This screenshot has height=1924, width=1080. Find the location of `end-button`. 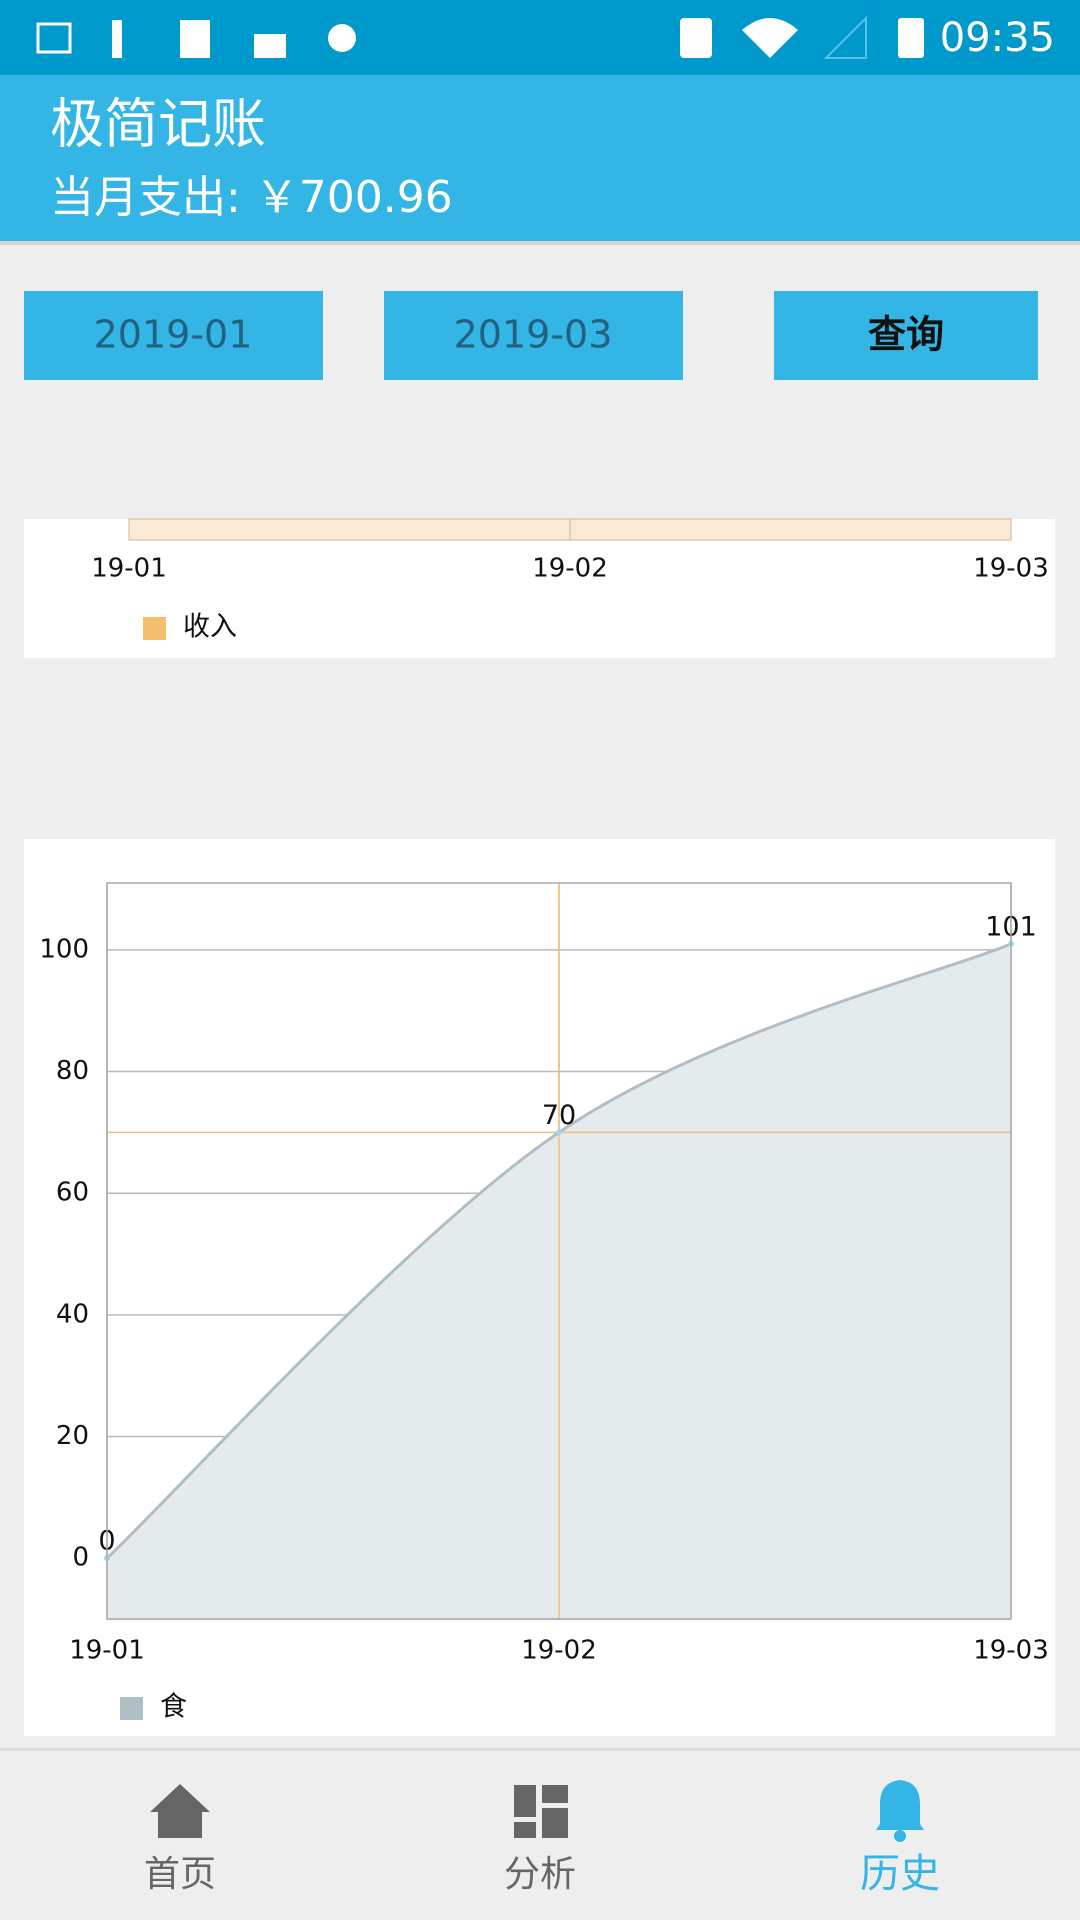

end-button is located at coordinates (533, 335).